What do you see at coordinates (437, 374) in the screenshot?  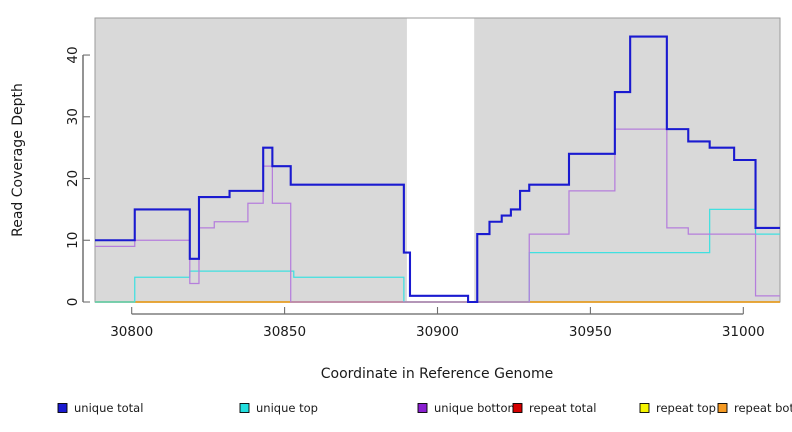 I see `x-axis-title: Coordinate in Reference Genome` at bounding box center [437, 374].